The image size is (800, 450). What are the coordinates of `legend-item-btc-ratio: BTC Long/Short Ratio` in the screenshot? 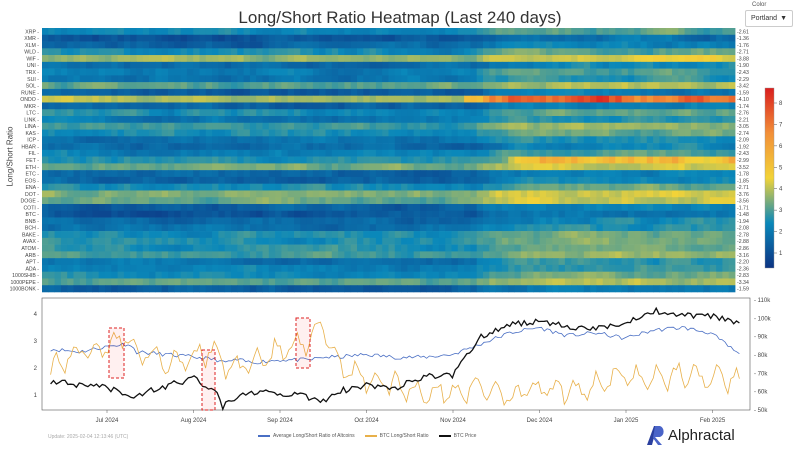 It's located at (396, 436).